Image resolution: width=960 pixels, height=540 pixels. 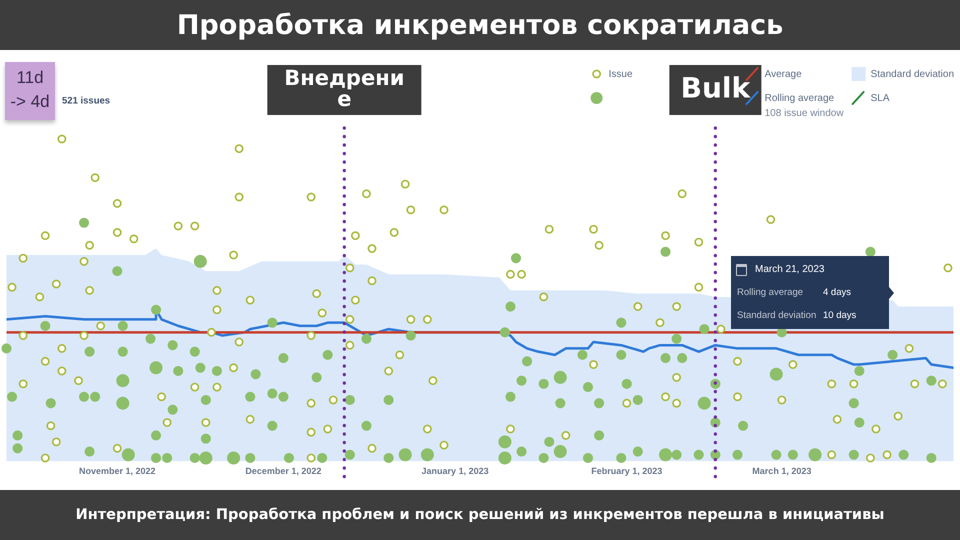 What do you see at coordinates (480, 515) in the screenshot?
I see `text: Интерпретация: Проработка проблем и поиск решений из инкрементов перешла в инициативы` at bounding box center [480, 515].